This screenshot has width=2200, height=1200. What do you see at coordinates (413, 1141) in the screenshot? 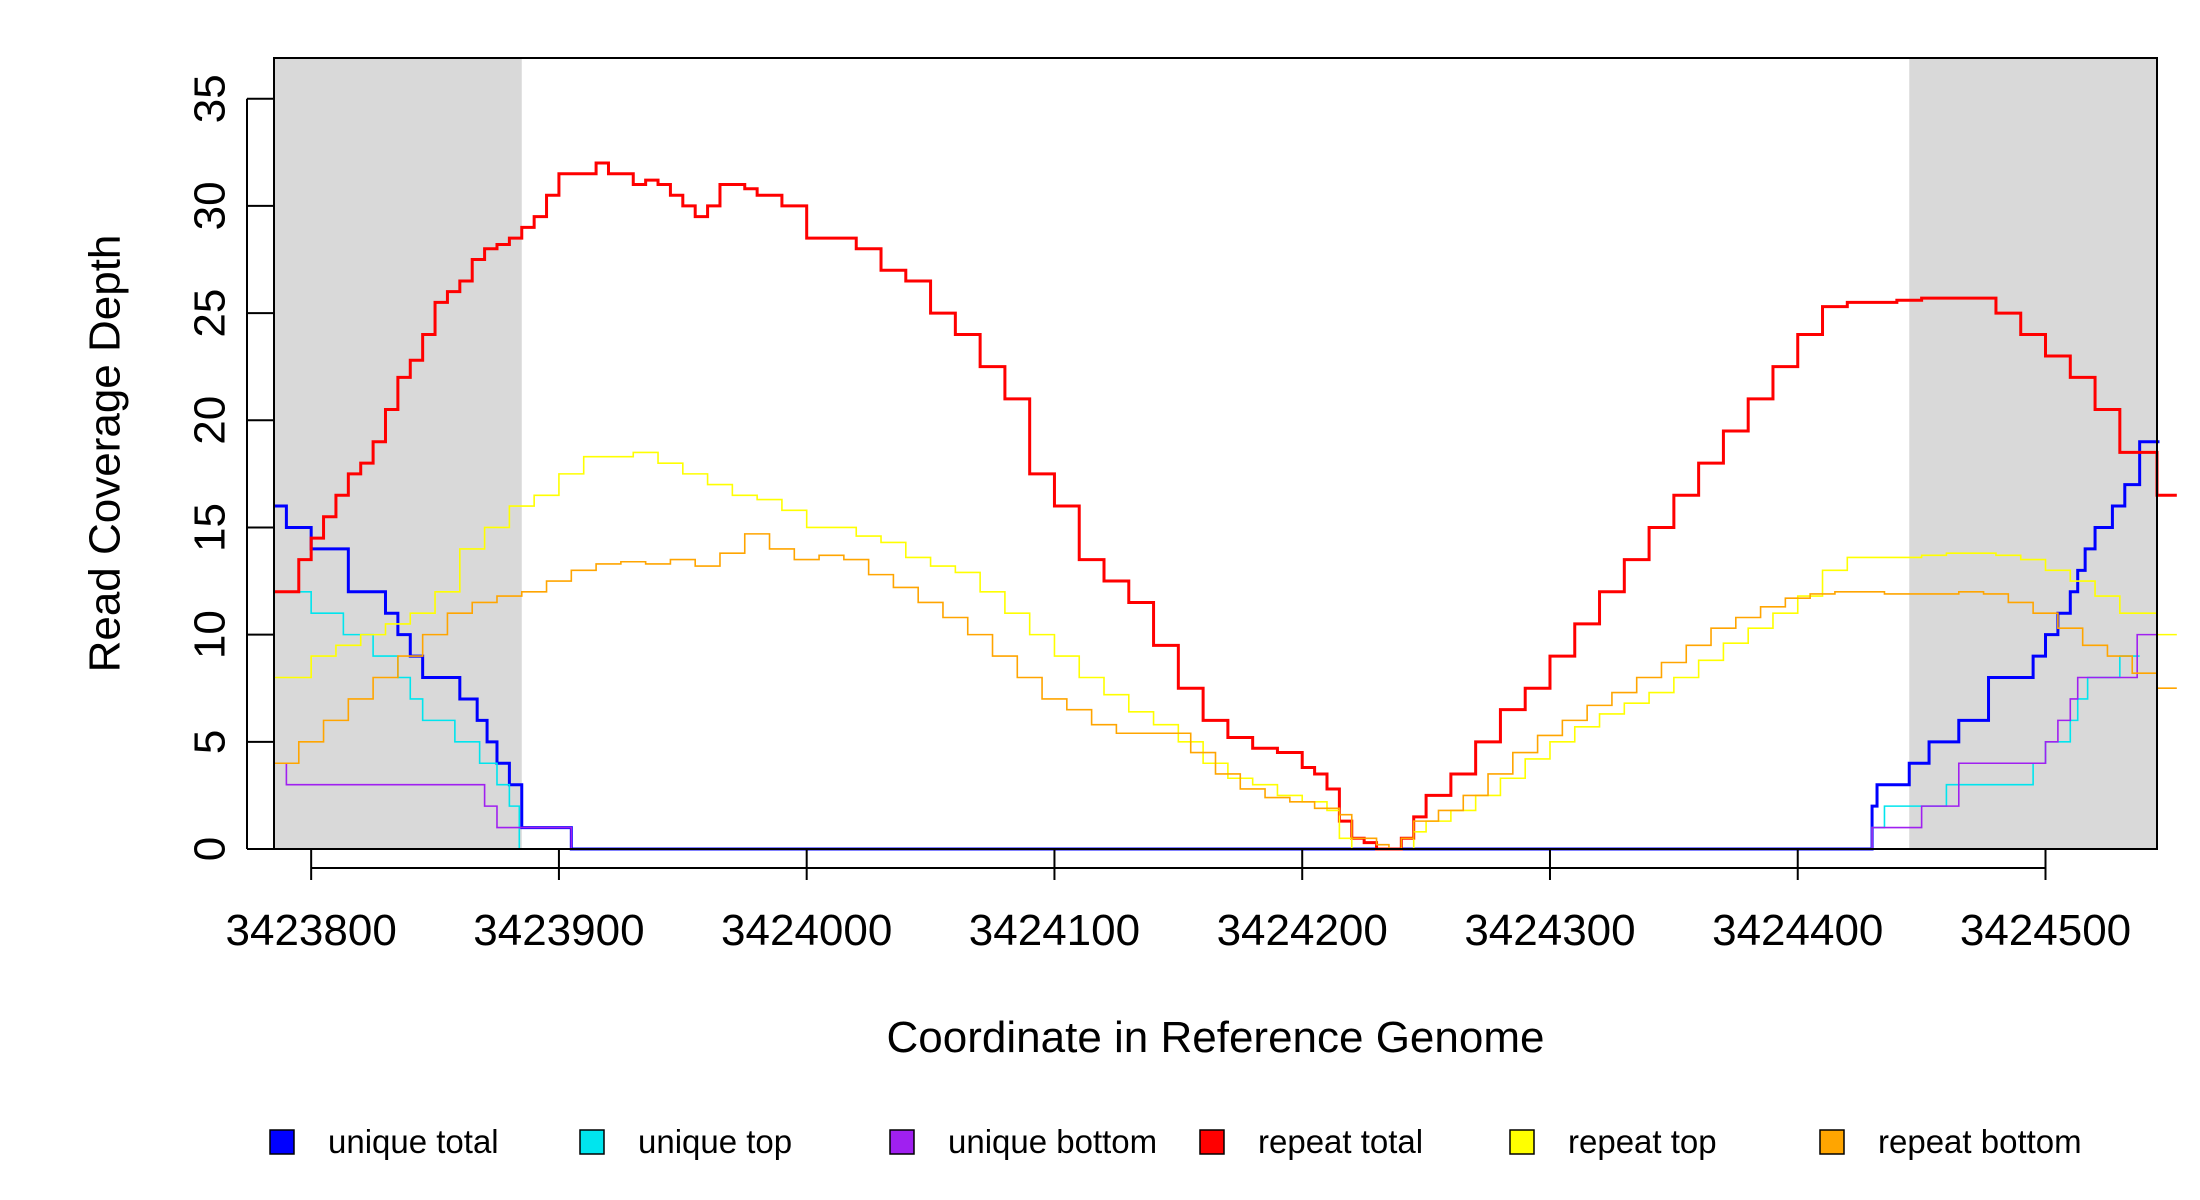
I see `legend-label-unique-total: unique total` at bounding box center [413, 1141].